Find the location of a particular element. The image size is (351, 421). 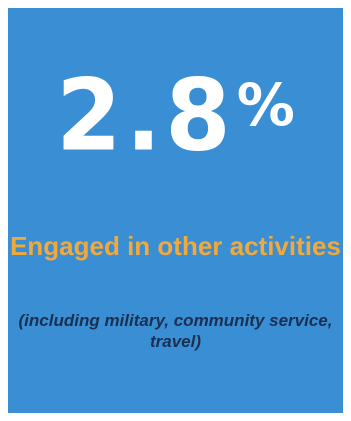

stat-headline: Engaged in other activities is located at coordinates (175, 246).